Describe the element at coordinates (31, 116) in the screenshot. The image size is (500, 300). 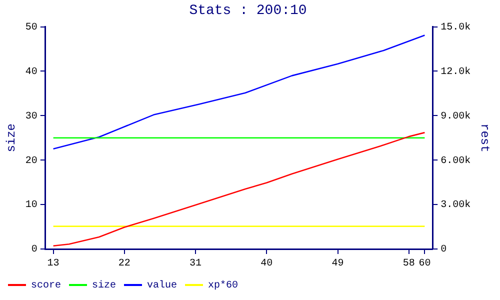
I see `y-tick-label: 30` at that location.